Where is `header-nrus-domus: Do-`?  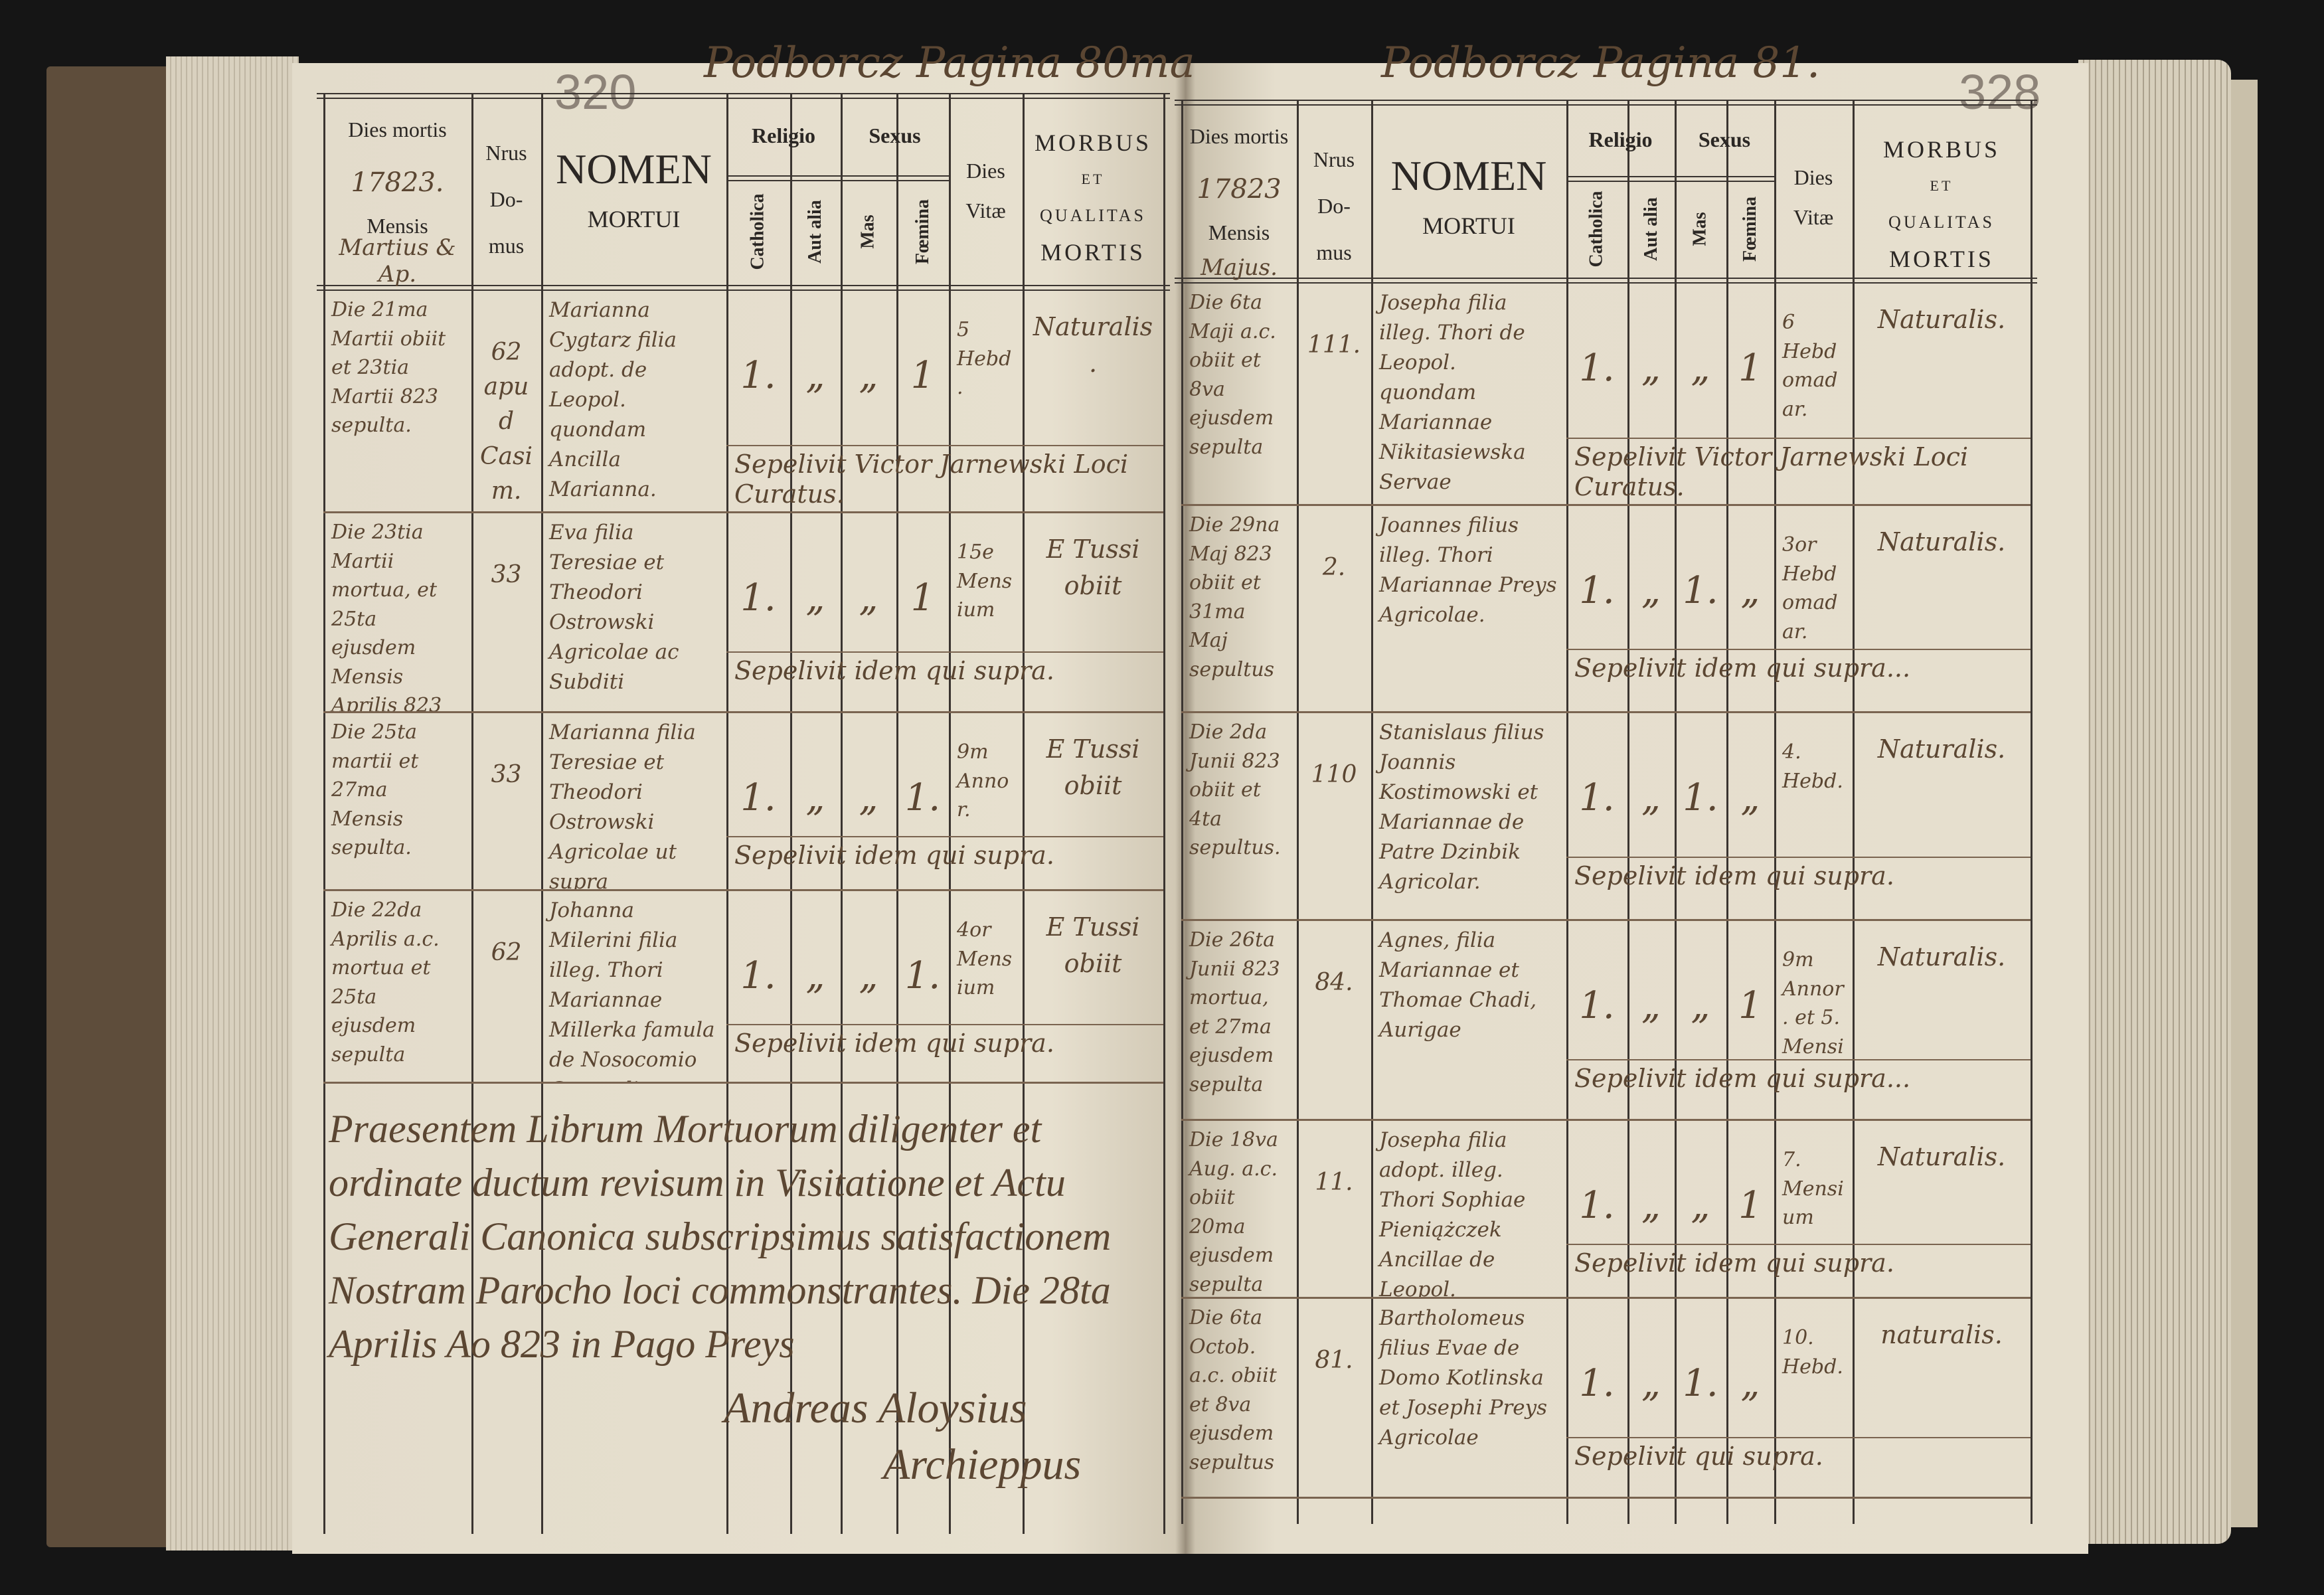
header-nrus-domus: Do- is located at coordinates (1334, 205).